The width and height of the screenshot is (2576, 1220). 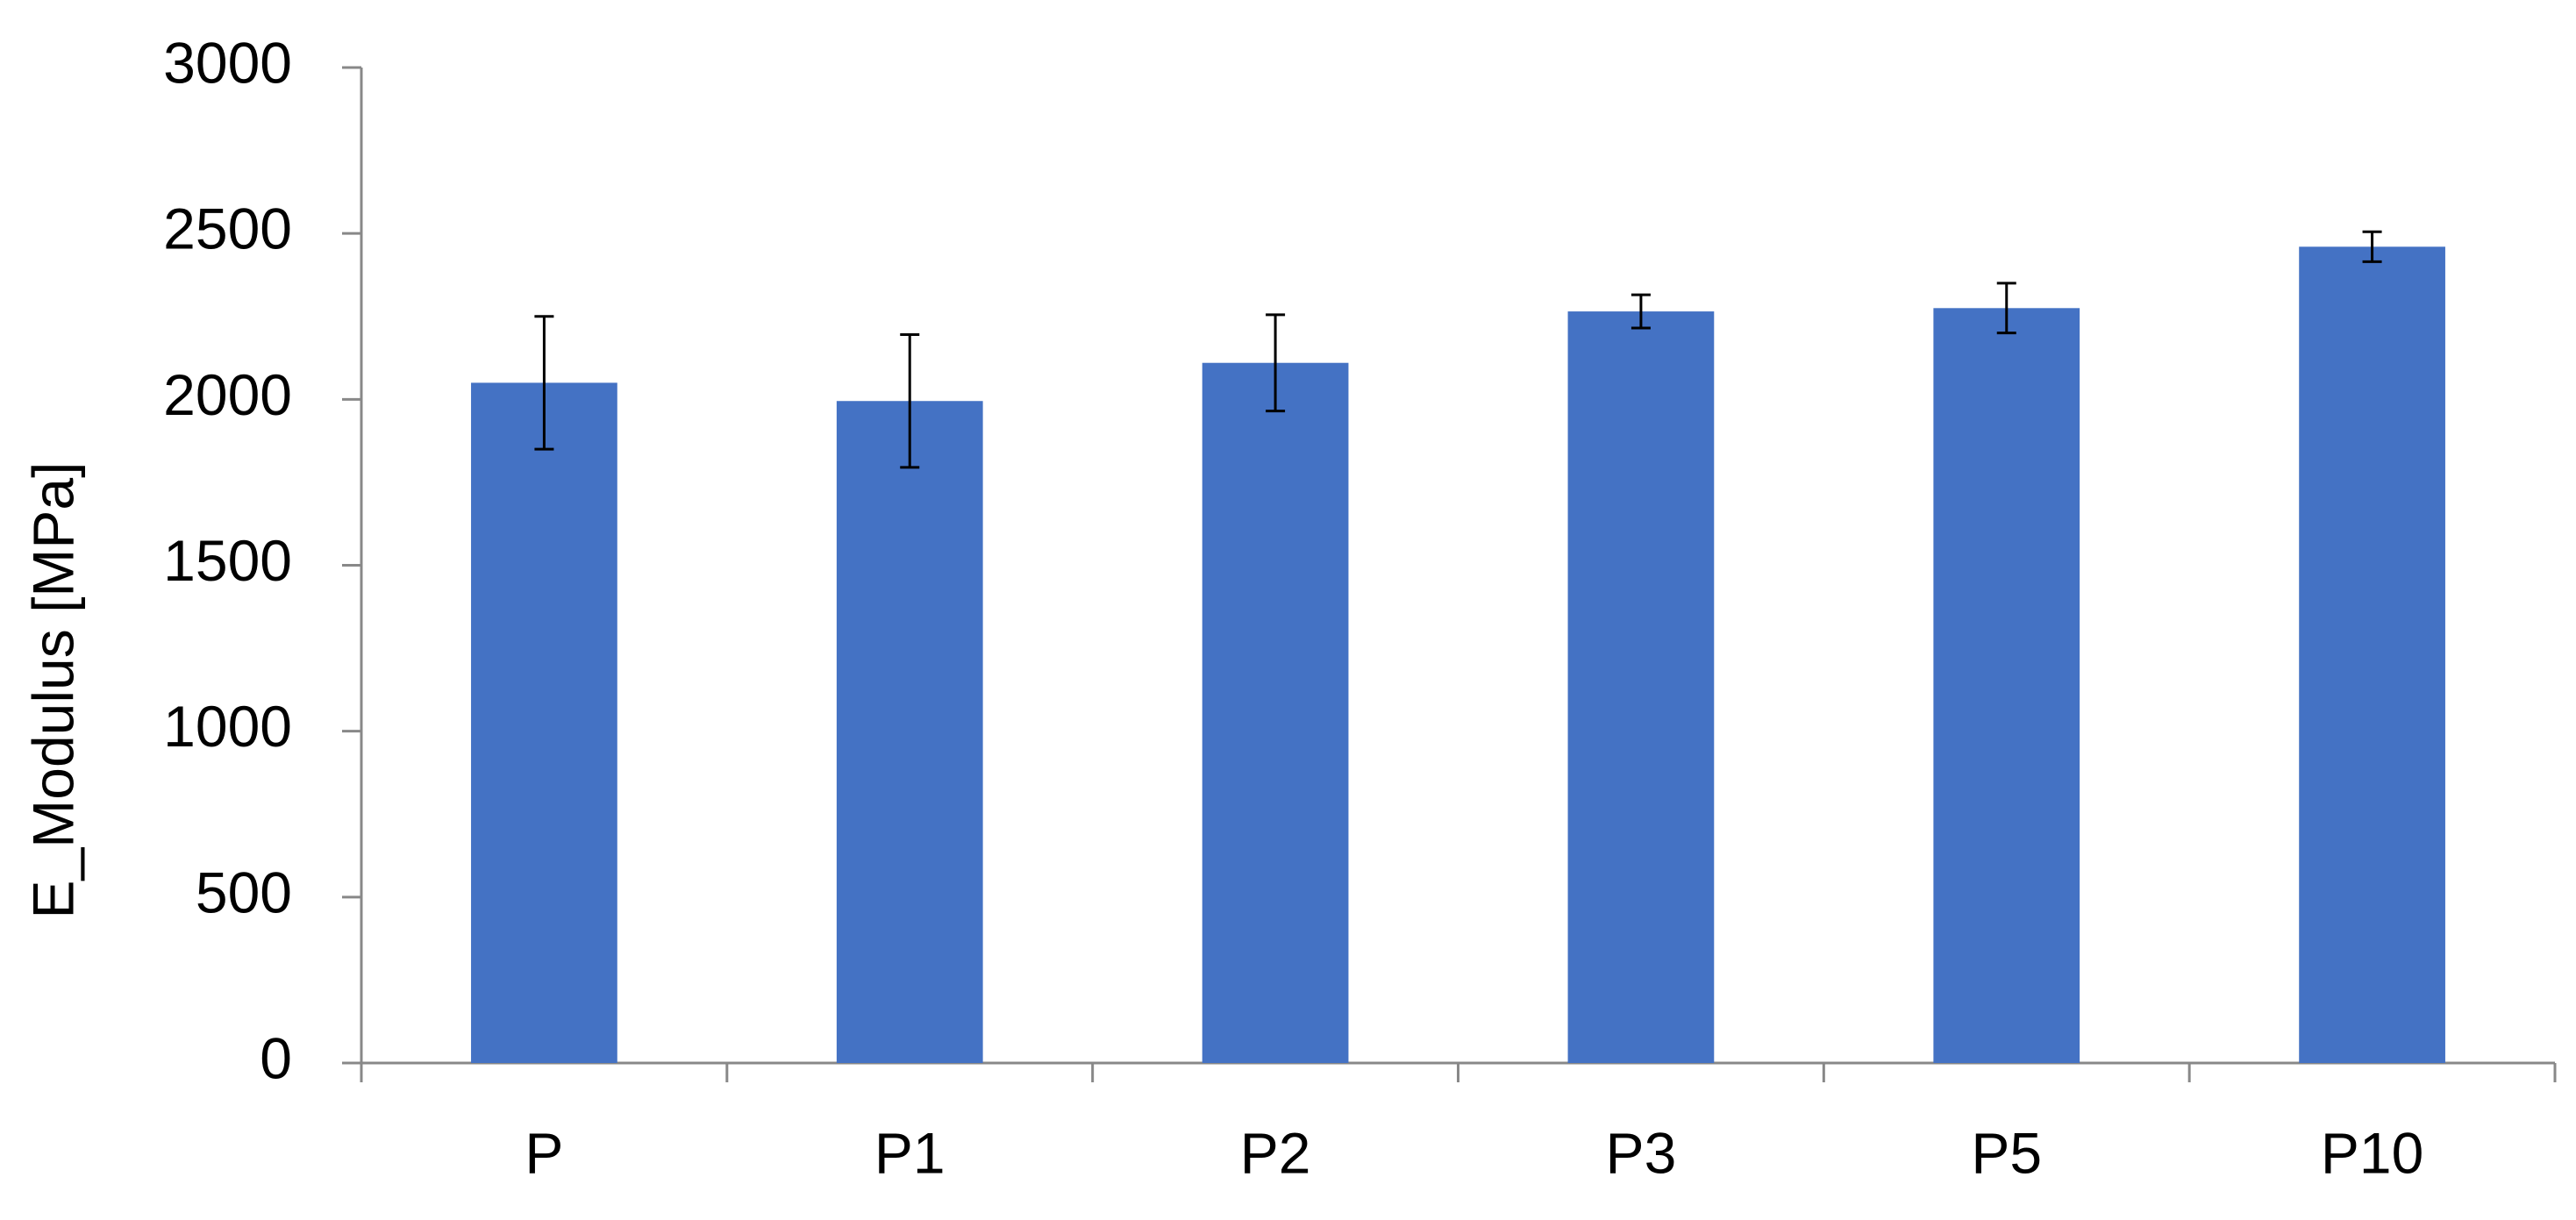 I want to click on x-tick-label: P, so click(x=543, y=1152).